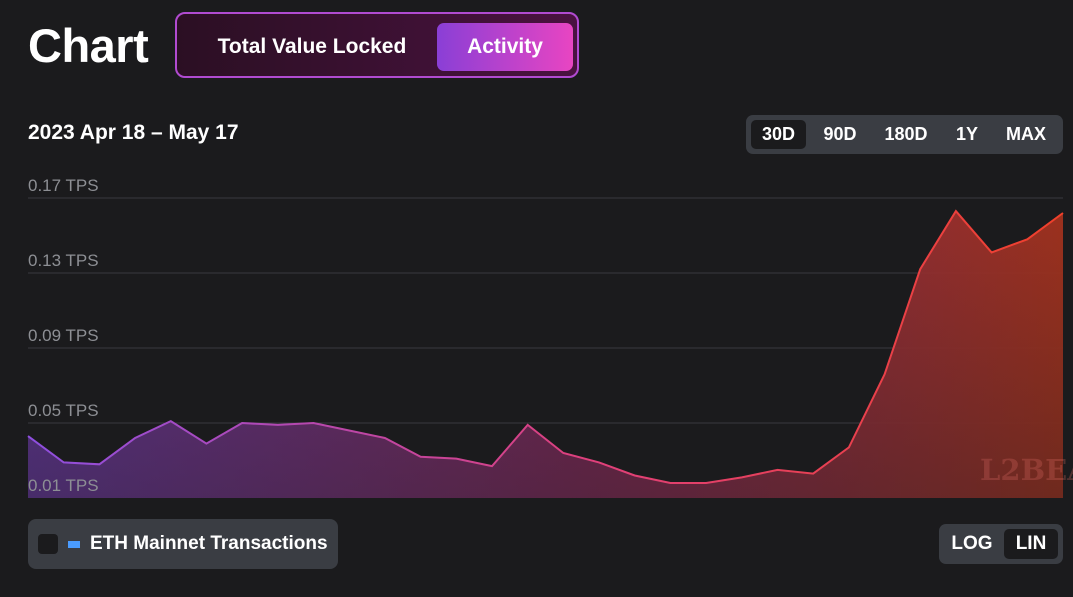 Image resolution: width=1073 pixels, height=597 pixels. What do you see at coordinates (209, 543) in the screenshot?
I see `legend-label: ETH Mainnet Transactions` at bounding box center [209, 543].